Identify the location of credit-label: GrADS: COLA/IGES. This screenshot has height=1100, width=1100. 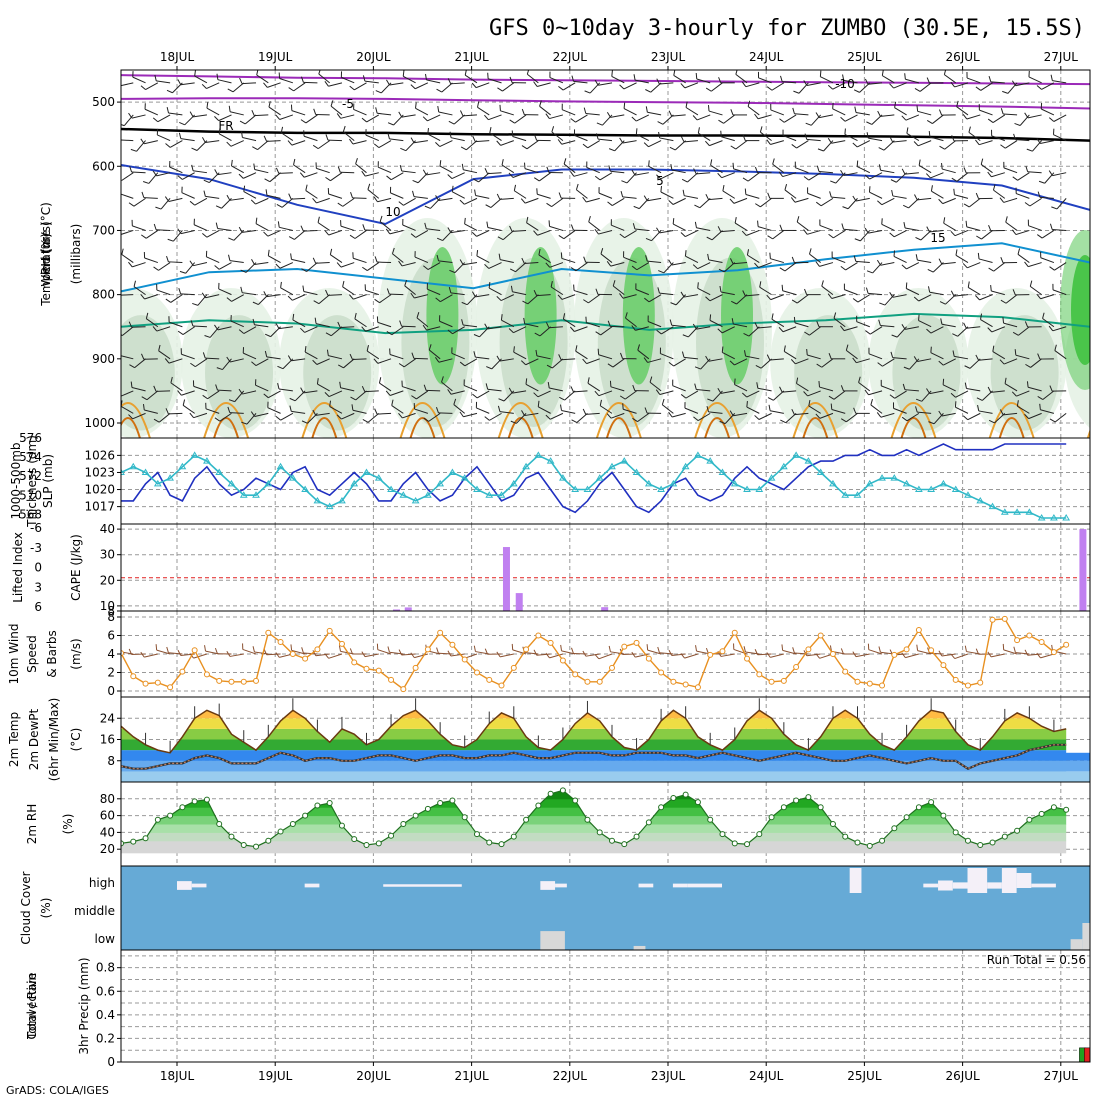
(57, 1090).